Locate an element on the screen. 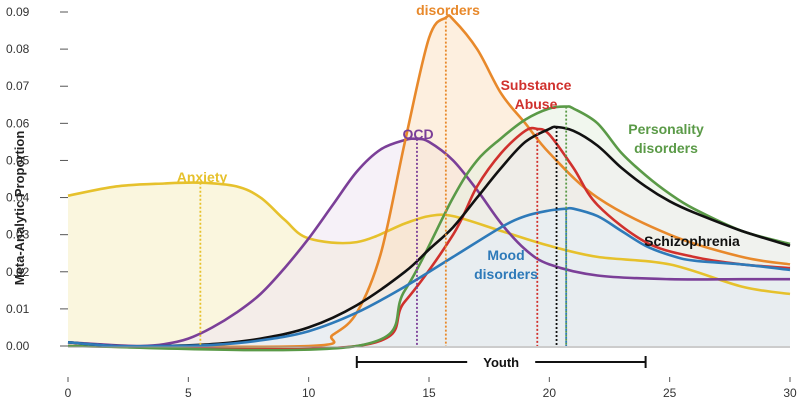 The height and width of the screenshot is (419, 800). substance-abuse-label: Substance Abuse is located at coordinates (536, 94).